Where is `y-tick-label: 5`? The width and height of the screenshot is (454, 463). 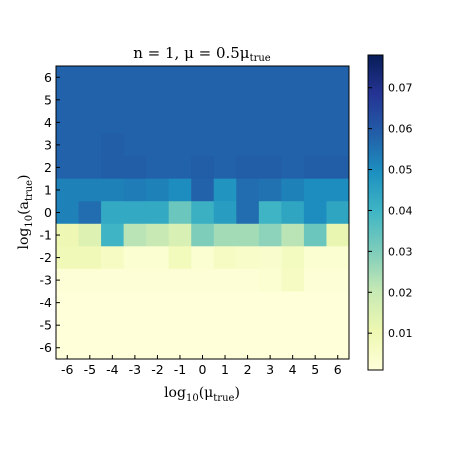 y-tick-label: 5 is located at coordinates (48, 99).